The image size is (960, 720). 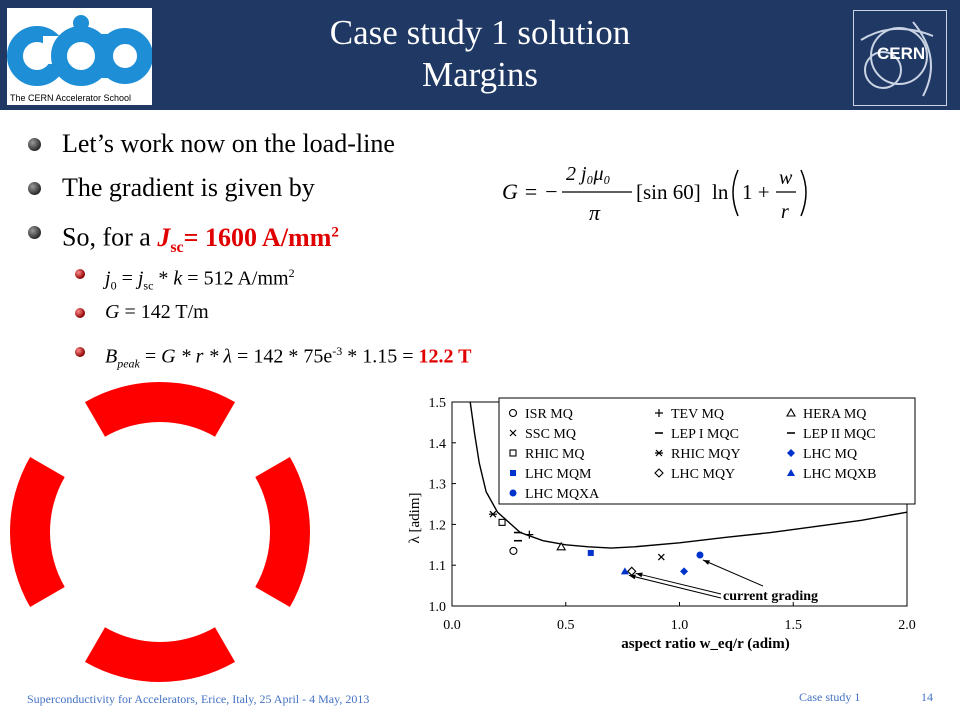 I want to click on quadrupole-coil-diagram, so click(x=160, y=532).